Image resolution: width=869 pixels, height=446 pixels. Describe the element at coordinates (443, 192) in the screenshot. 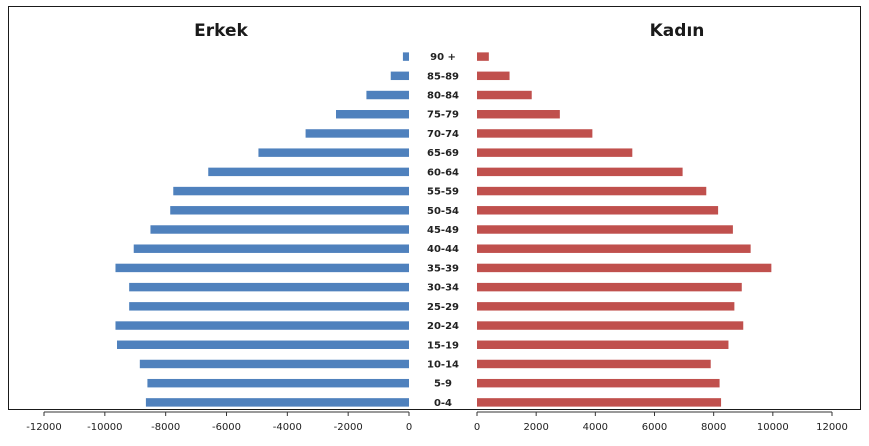

I see `age-label-55-59: 55-59` at that location.